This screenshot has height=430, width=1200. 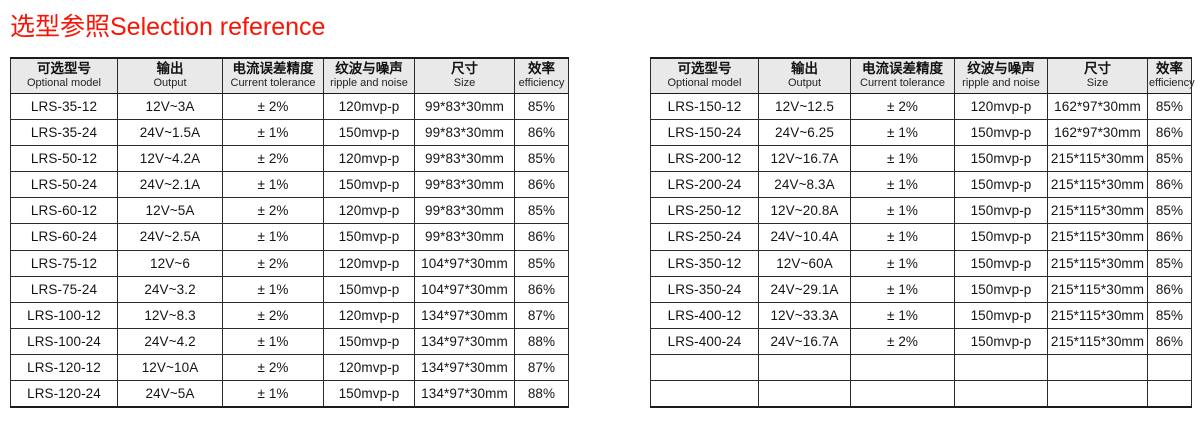 I want to click on column-header-ripple: 纹波与噪声 ripple and noise, so click(x=369, y=75).